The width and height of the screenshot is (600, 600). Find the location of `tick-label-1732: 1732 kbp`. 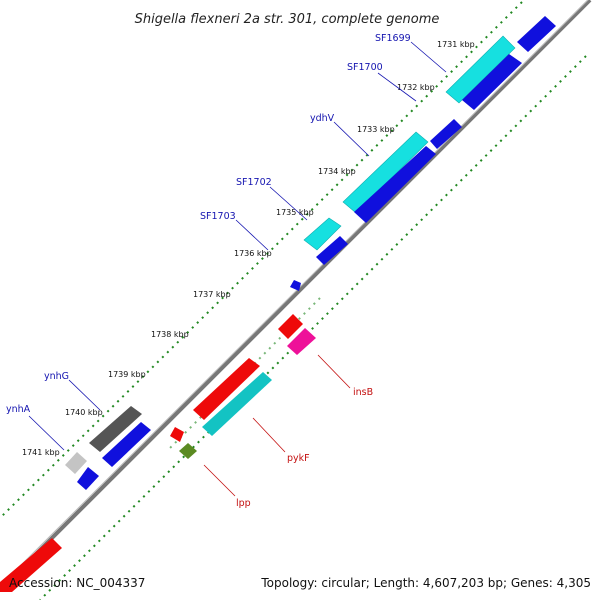

tick-label-1732: 1732 kbp is located at coordinates (416, 87).